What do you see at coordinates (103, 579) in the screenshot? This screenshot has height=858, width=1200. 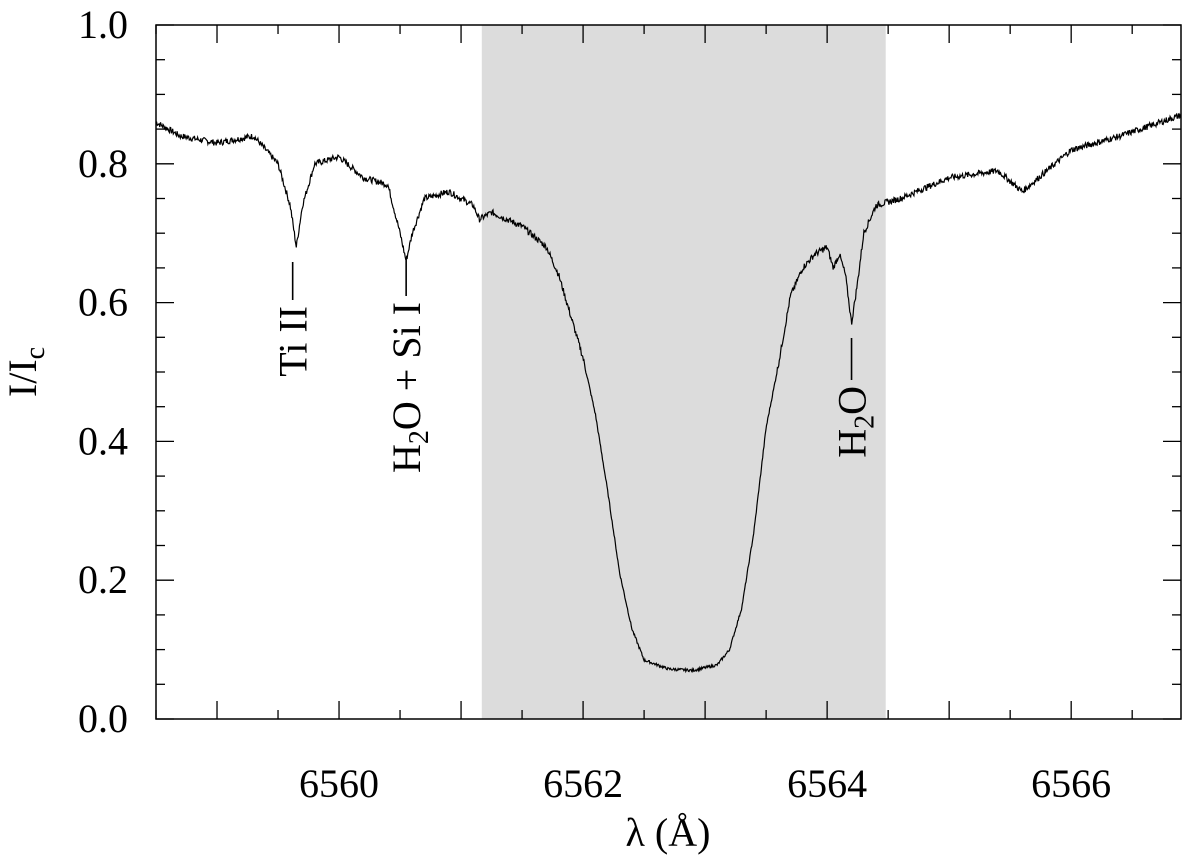 I see `y-tick-label: 0.2` at bounding box center [103, 579].